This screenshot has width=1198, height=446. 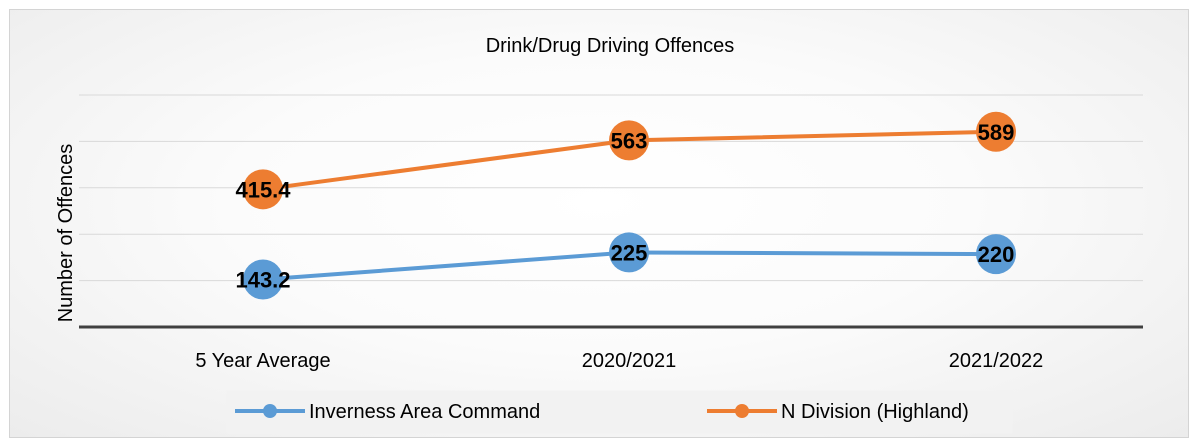 What do you see at coordinates (875, 412) in the screenshot?
I see `legend-label: N Division (Highland)` at bounding box center [875, 412].